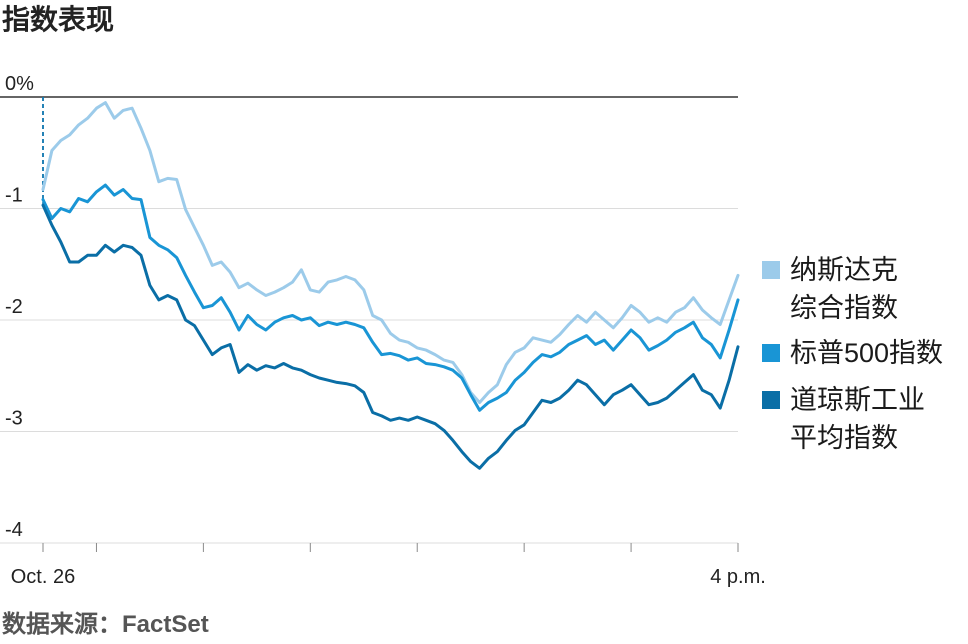 This screenshot has height=644, width=968. What do you see at coordinates (14, 419) in the screenshot?
I see `y-tick-label-3: -3` at bounding box center [14, 419].